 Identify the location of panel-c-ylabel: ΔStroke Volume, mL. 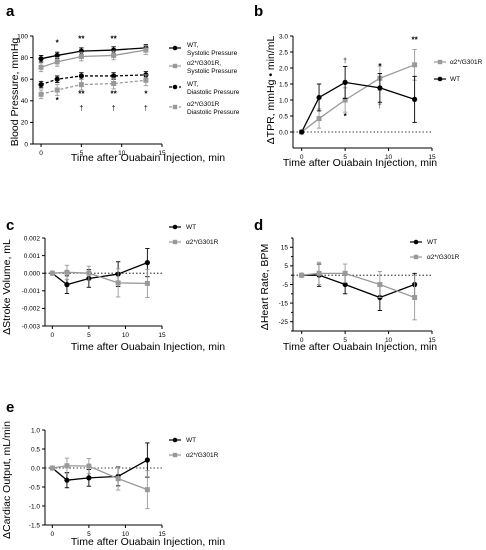
(7, 287).